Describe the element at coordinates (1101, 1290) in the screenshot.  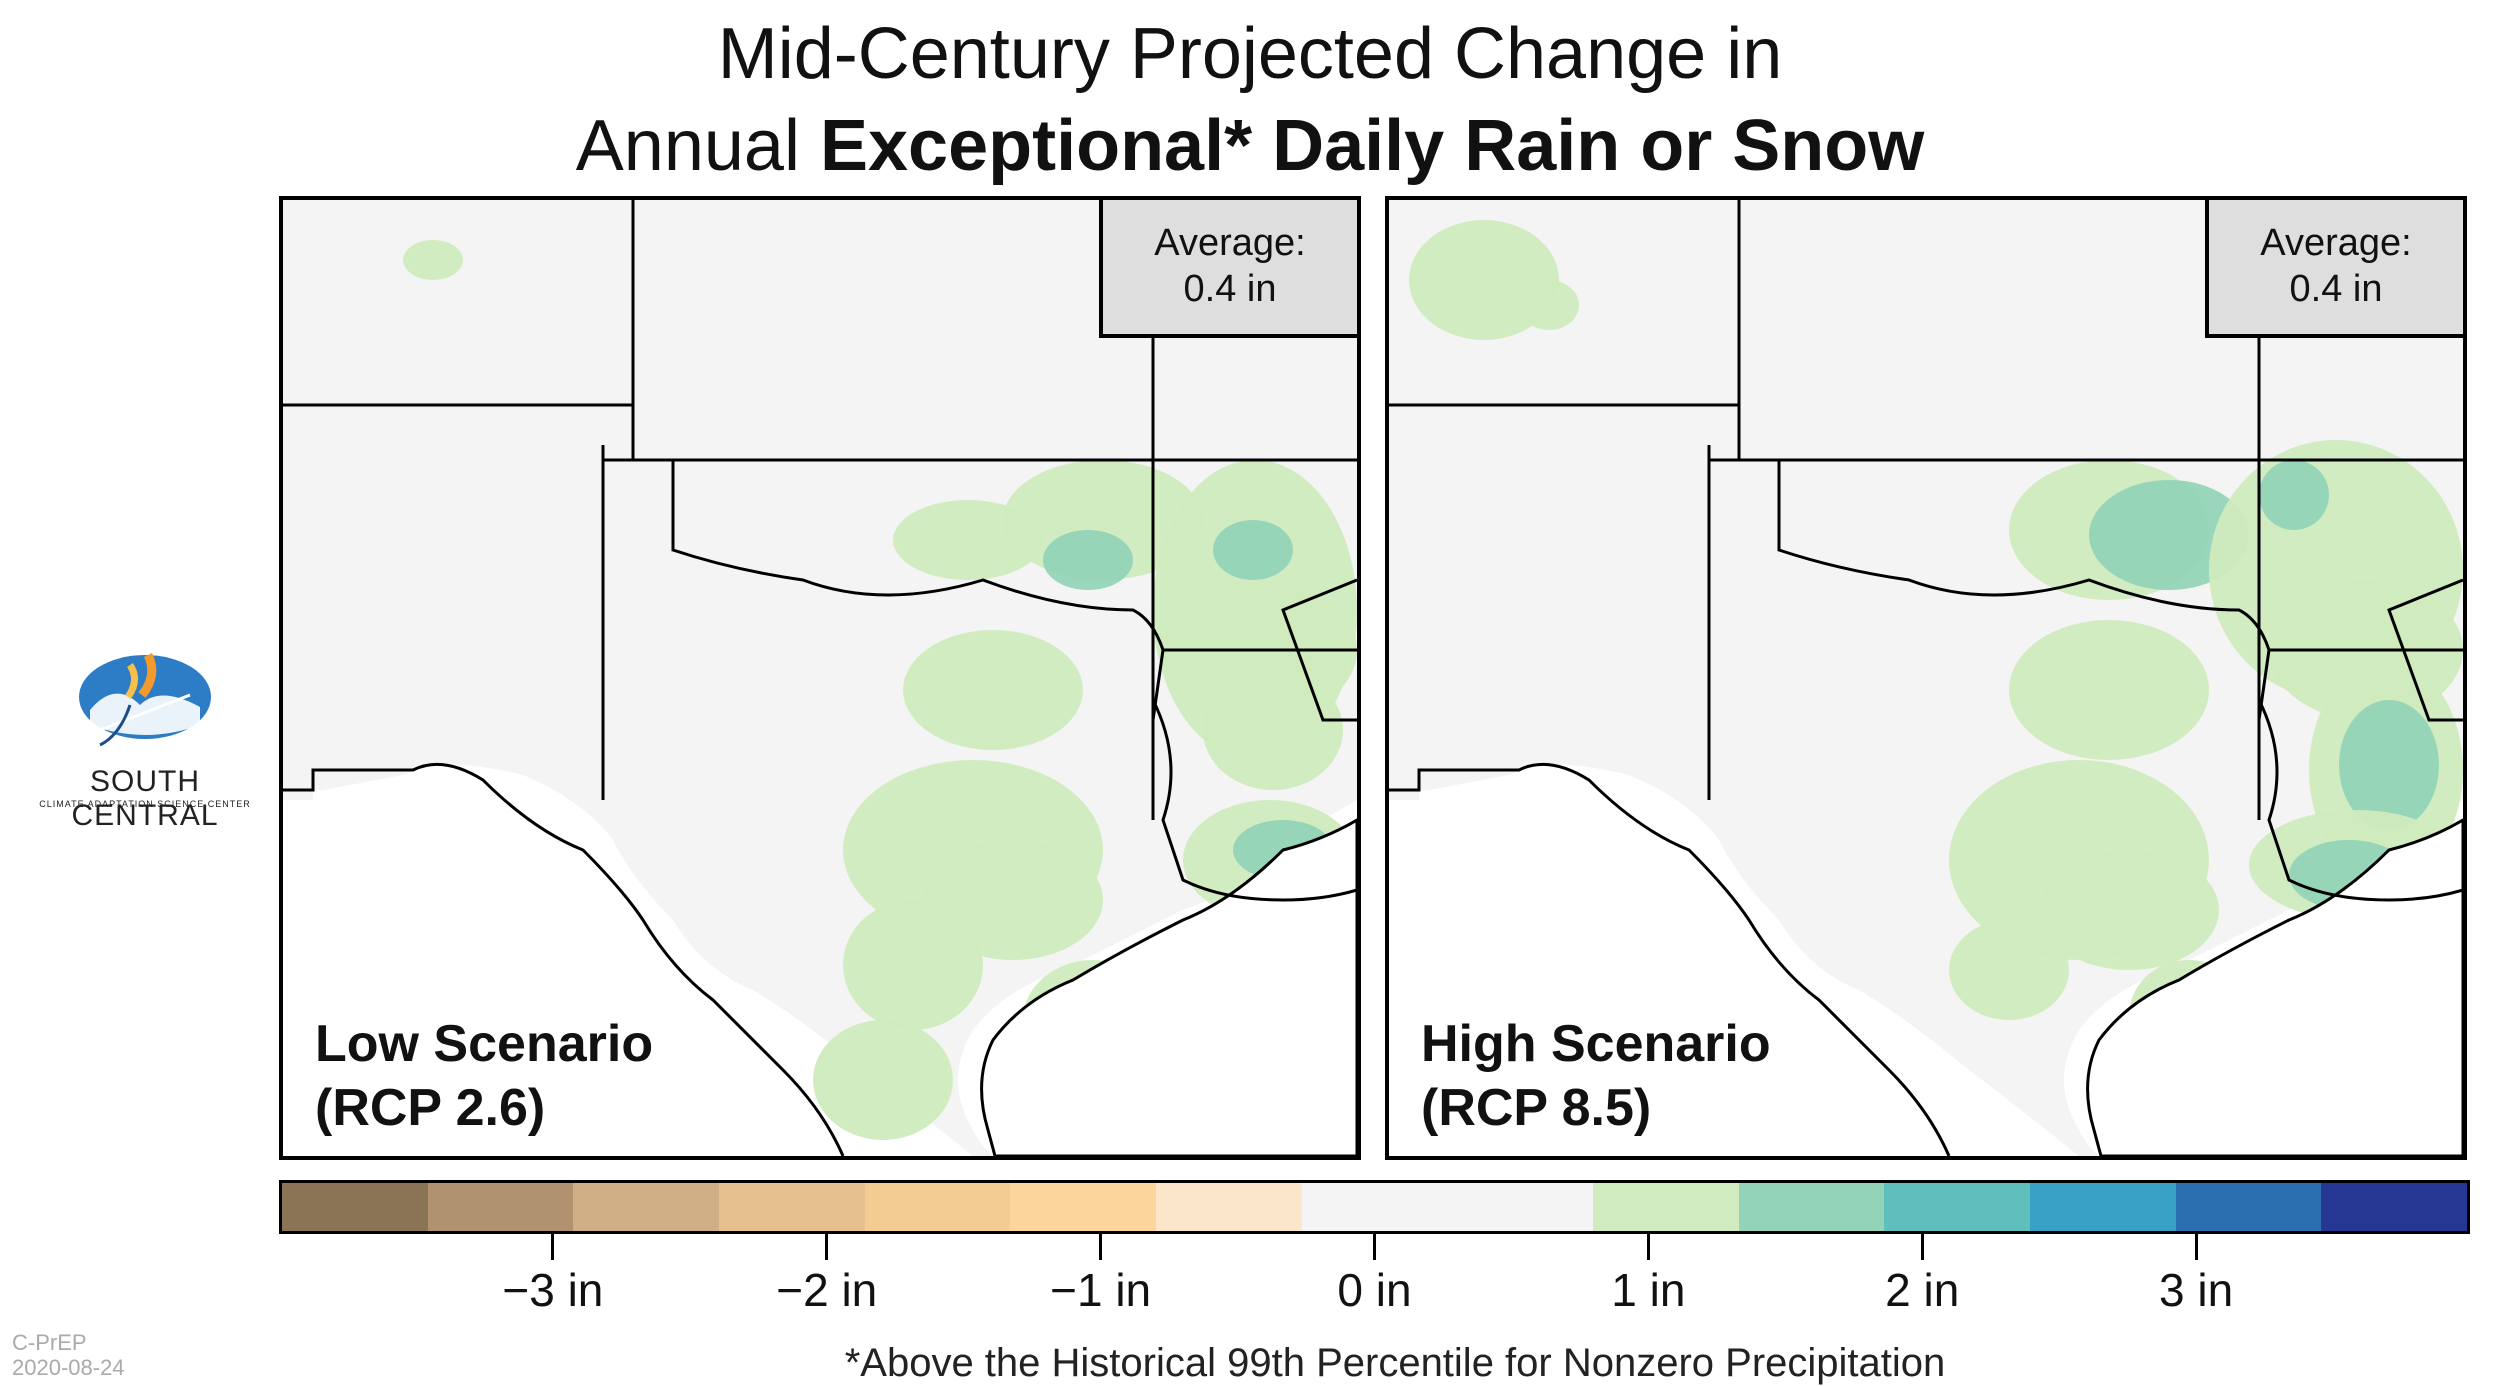
I see `colorbar-tick-label: −1 in` at that location.